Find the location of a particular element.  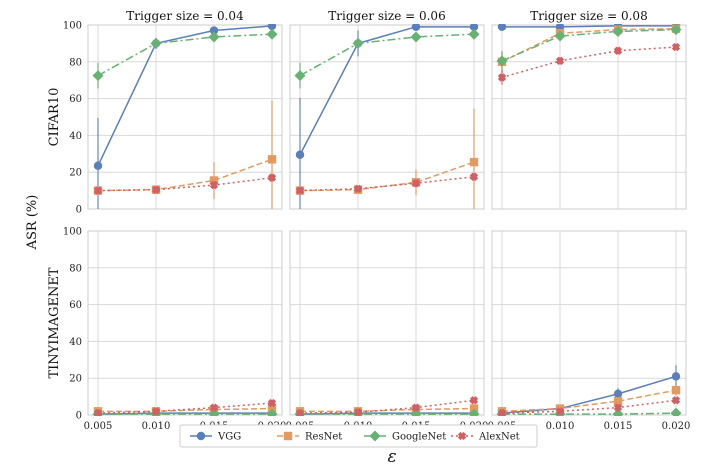

legend-marker is located at coordinates (375, 436).